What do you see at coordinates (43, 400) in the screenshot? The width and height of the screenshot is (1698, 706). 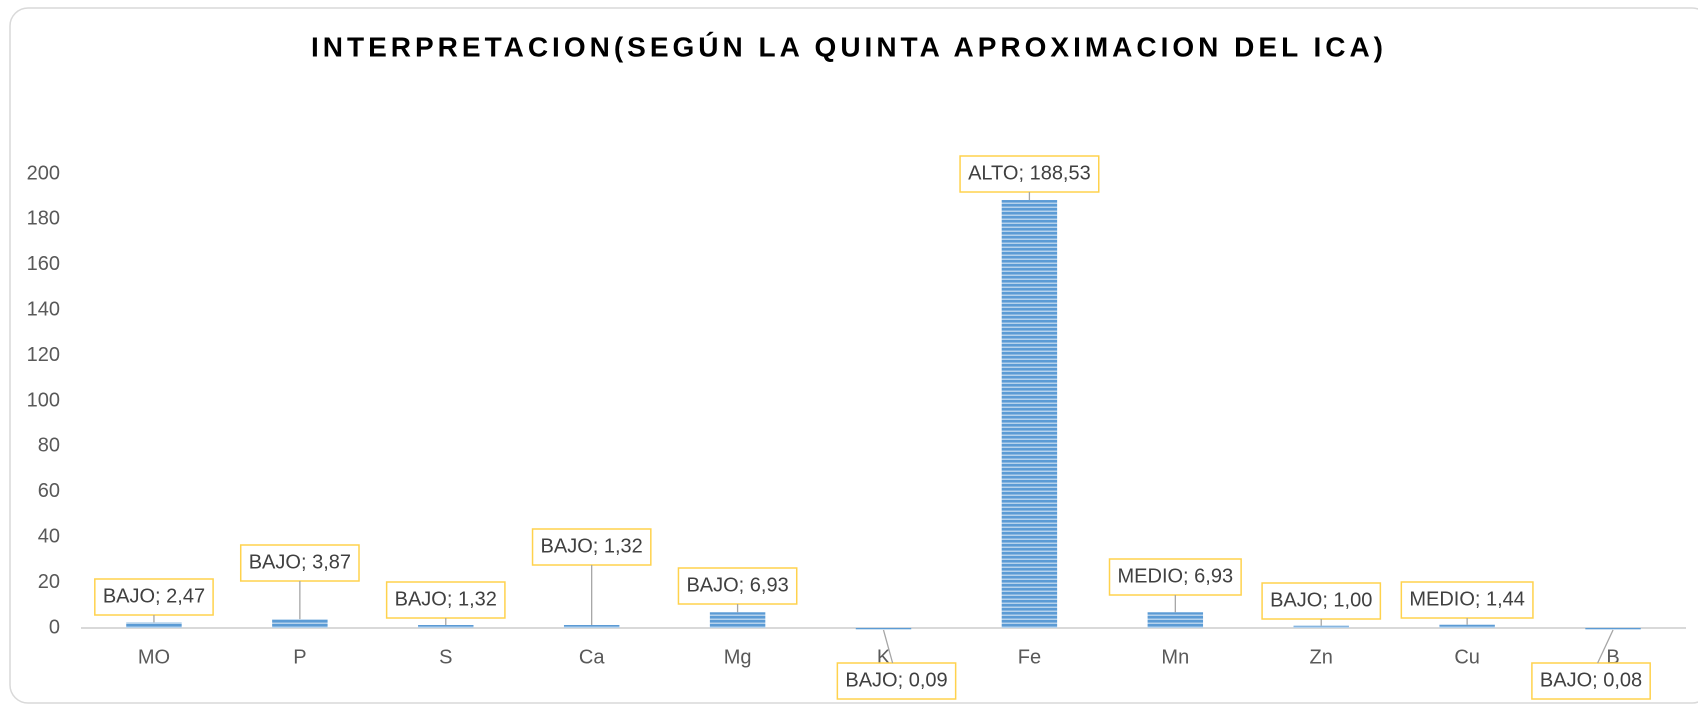 I see `y-tick-label: 100` at bounding box center [43, 400].